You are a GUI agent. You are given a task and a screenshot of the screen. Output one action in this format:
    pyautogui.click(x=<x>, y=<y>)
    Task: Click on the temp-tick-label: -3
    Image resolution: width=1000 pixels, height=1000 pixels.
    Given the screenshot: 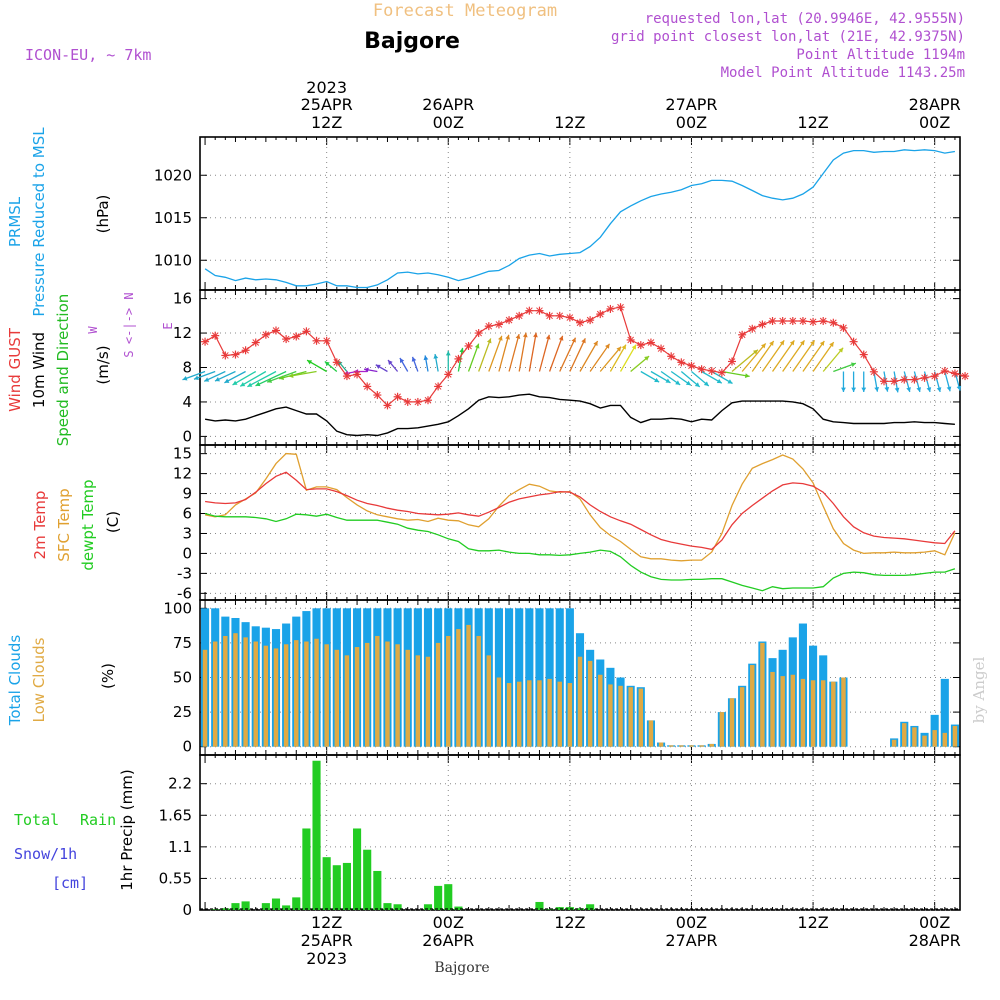 What is the action you would take?
    pyautogui.click(x=184, y=573)
    